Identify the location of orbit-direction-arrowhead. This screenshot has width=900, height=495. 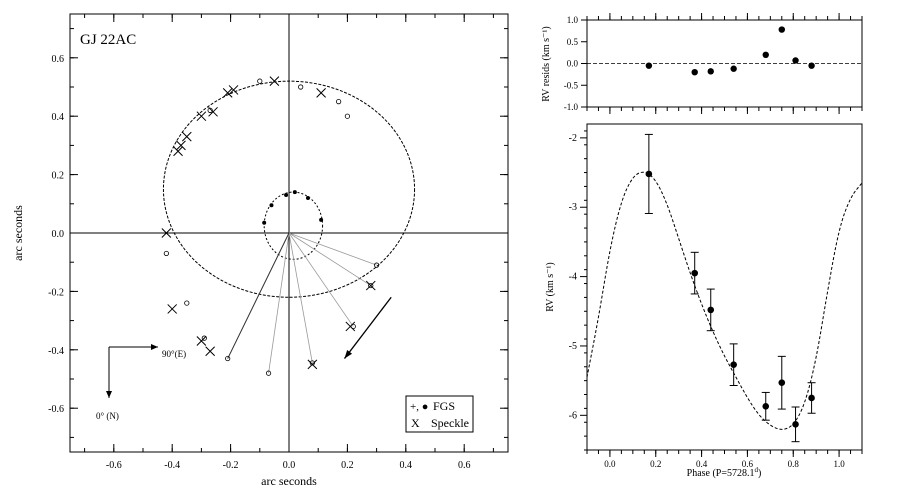
(348, 354).